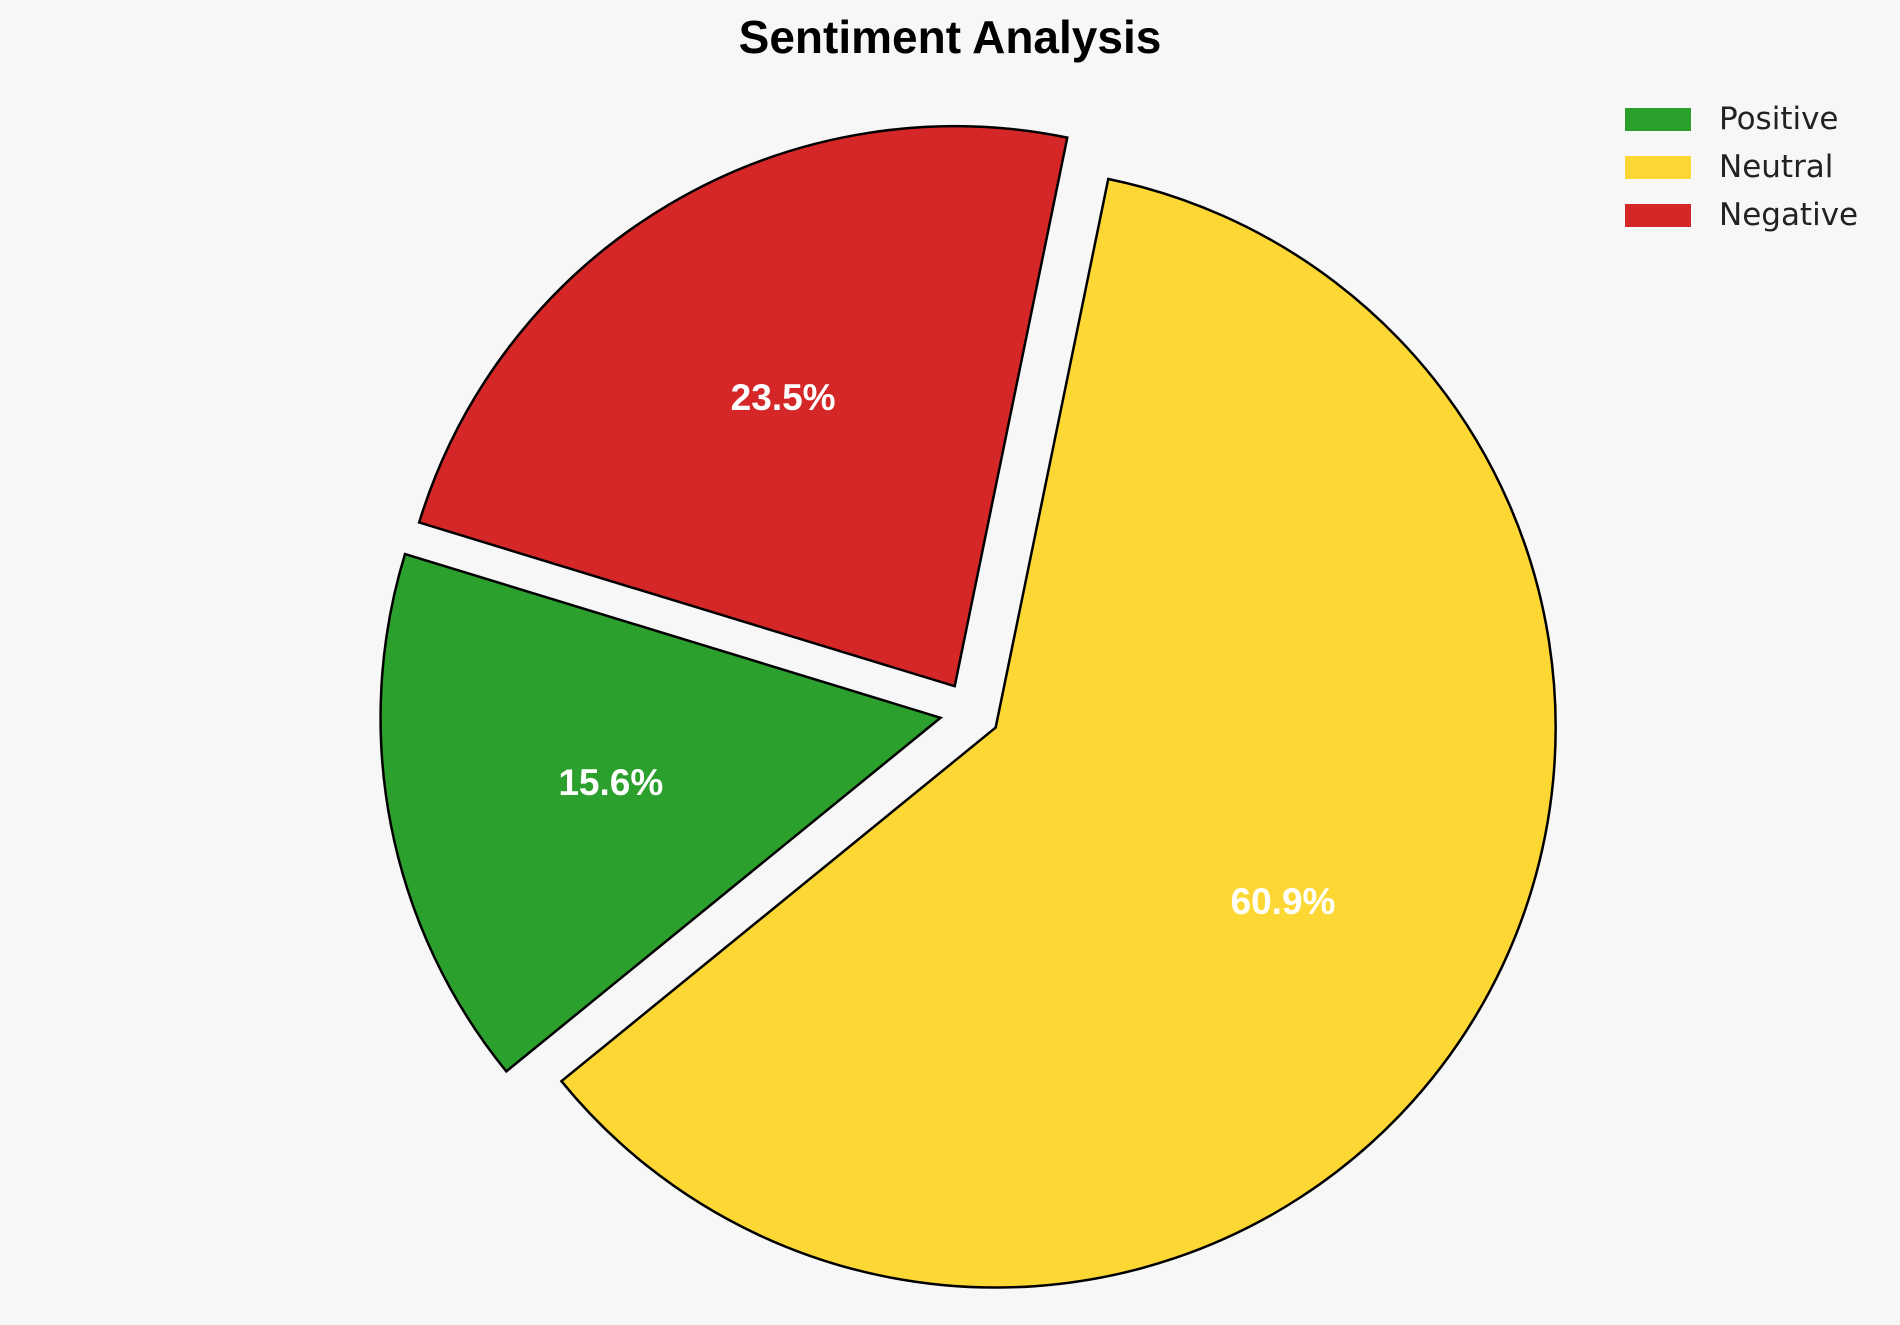 The height and width of the screenshot is (1325, 1900). Describe the element at coordinates (950, 37) in the screenshot. I see `chart-title: Sentiment Analysis` at that location.